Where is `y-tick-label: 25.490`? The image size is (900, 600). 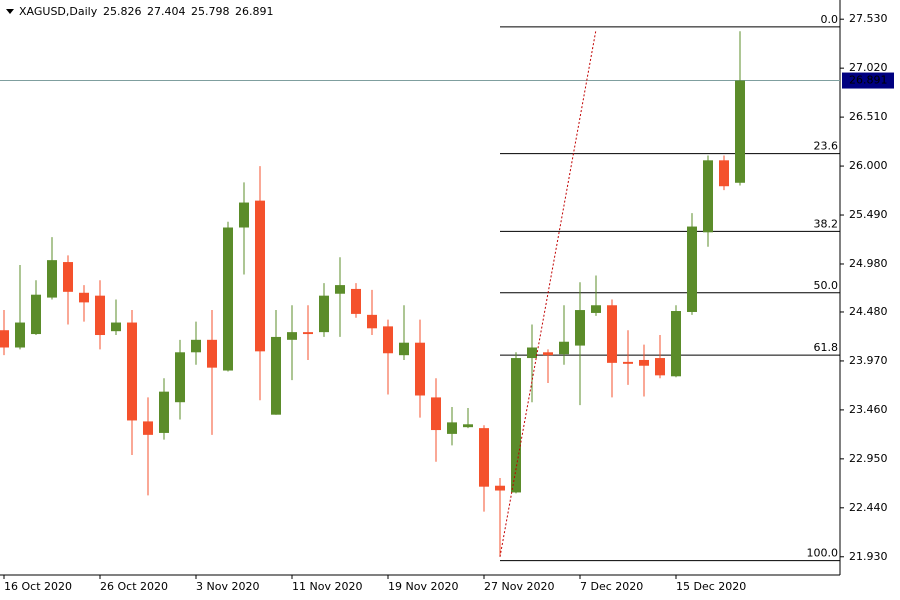
y-tick-label: 25.490 is located at coordinates (868, 214).